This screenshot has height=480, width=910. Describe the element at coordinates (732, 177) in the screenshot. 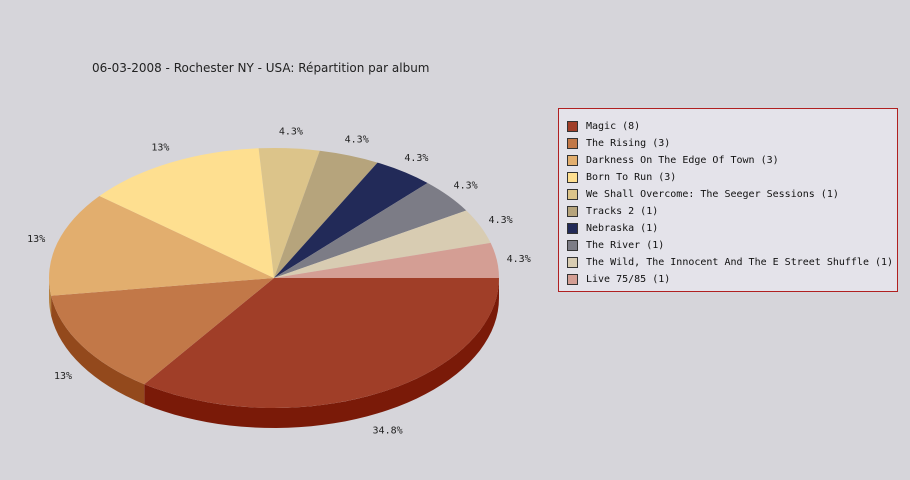

I see `legend-item-3: Born To Run (3)` at that location.